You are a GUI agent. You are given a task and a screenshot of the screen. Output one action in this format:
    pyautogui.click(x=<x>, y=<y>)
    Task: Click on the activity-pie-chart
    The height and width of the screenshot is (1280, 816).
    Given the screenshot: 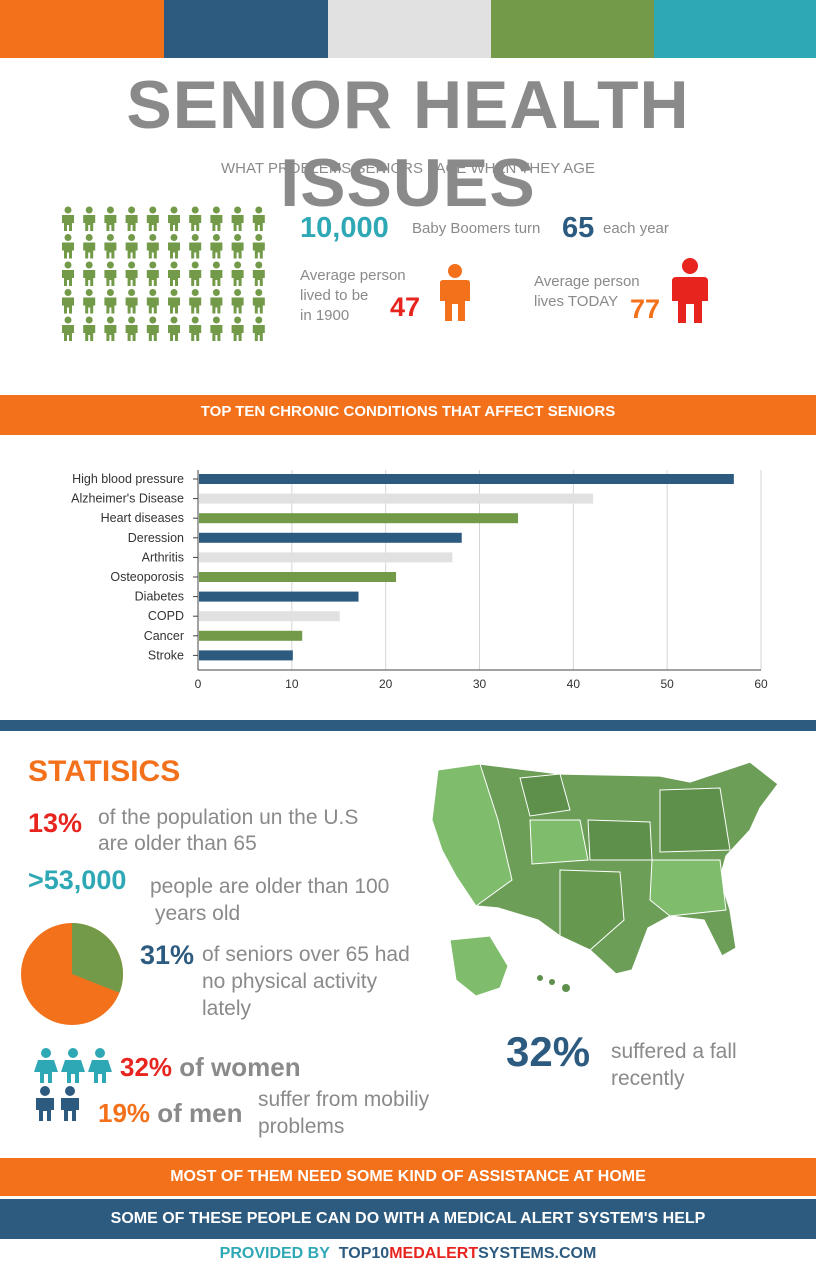 What is the action you would take?
    pyautogui.click(x=72, y=974)
    